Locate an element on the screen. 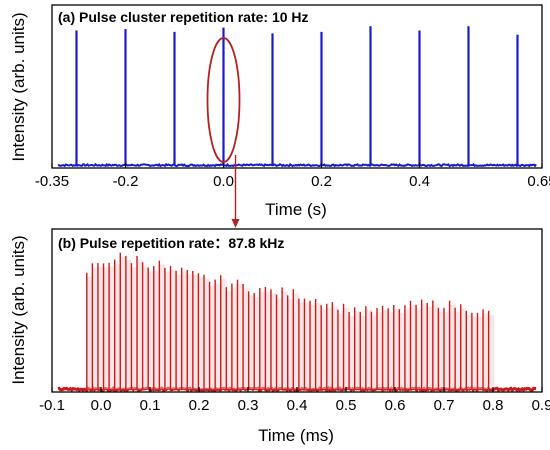 Image resolution: width=550 pixels, height=450 pixels. panel-b-x-ticks: -0.1 0.0 0.1 0.2 0.3 0.4 0.5 0.6 0.7 0.8 0.9 is located at coordinates (294, 400).